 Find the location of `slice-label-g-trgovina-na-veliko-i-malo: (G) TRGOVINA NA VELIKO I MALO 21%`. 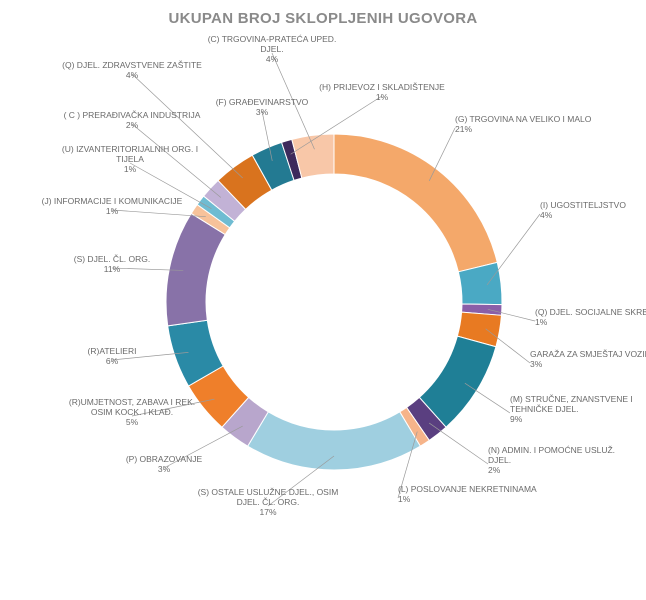

slice-label-g-trgovina-na-veliko-i-malo: (G) TRGOVINA NA VELIKO I MALO 21% is located at coordinates (523, 124).